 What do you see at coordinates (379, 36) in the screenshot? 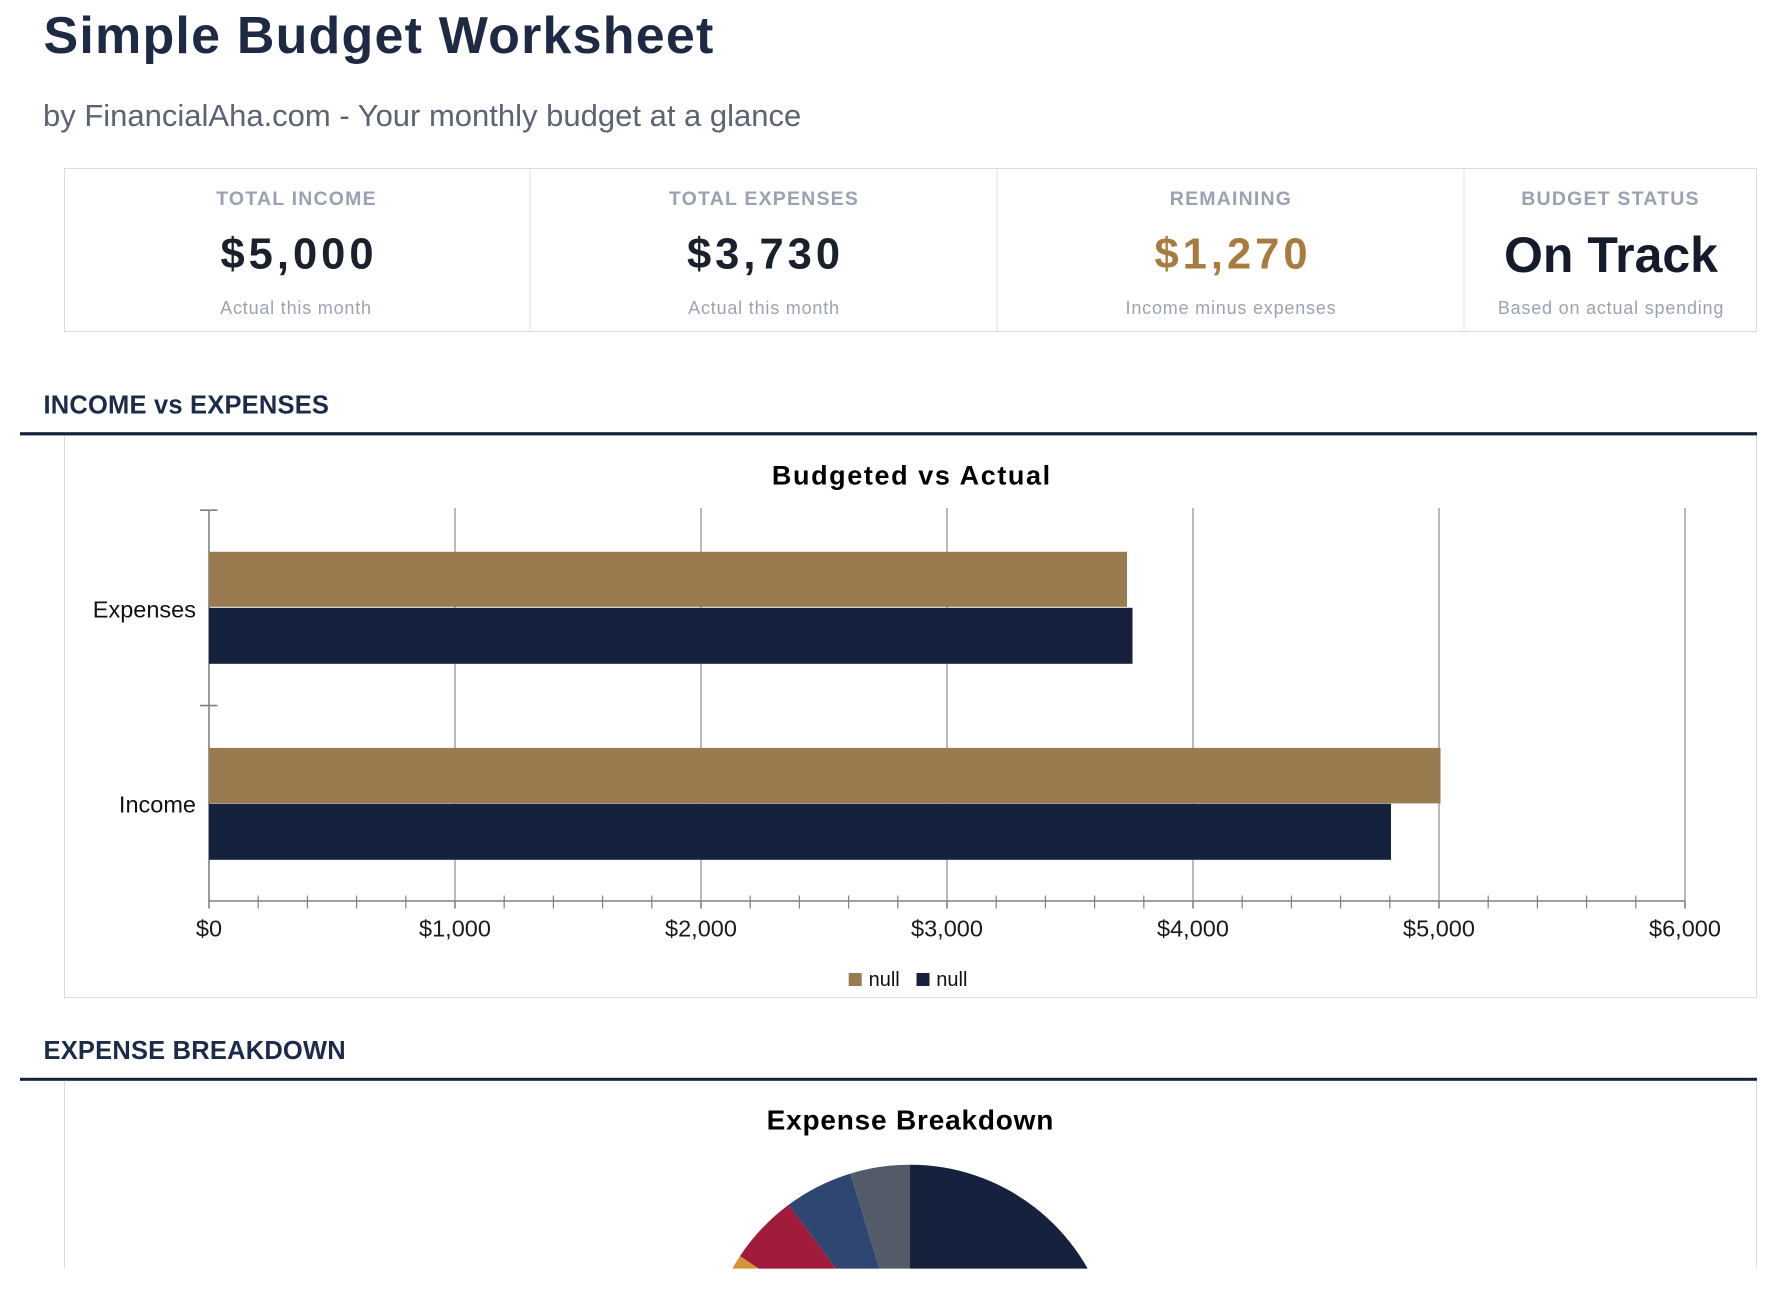
I see `svg-text: Simple Budget Worksheet` at bounding box center [379, 36].